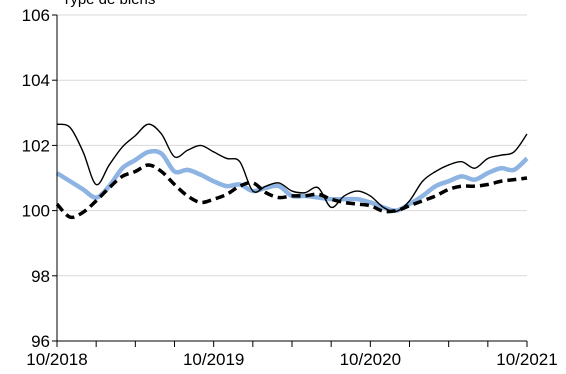  What do you see at coordinates (56, 359) in the screenshot?
I see `x-tick-label: 10/2018` at bounding box center [56, 359].